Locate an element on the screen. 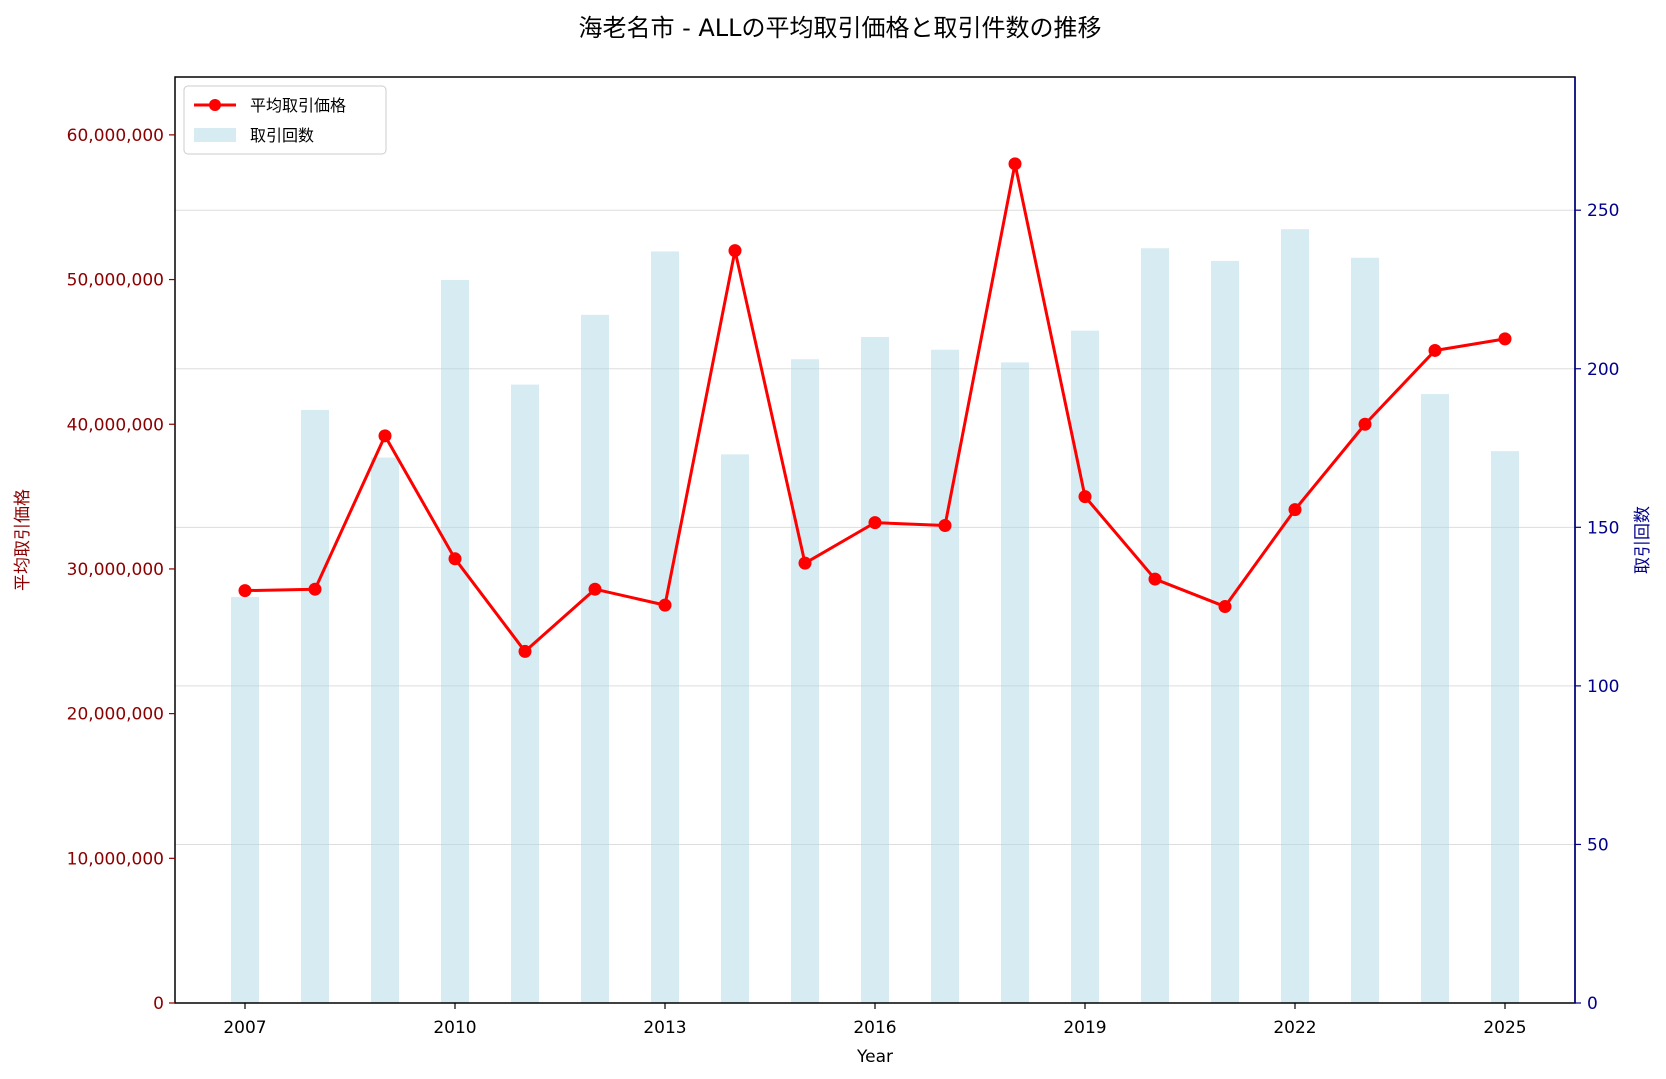 This screenshot has height=1079, width=1666. bar-2022 is located at coordinates (1295, 616).